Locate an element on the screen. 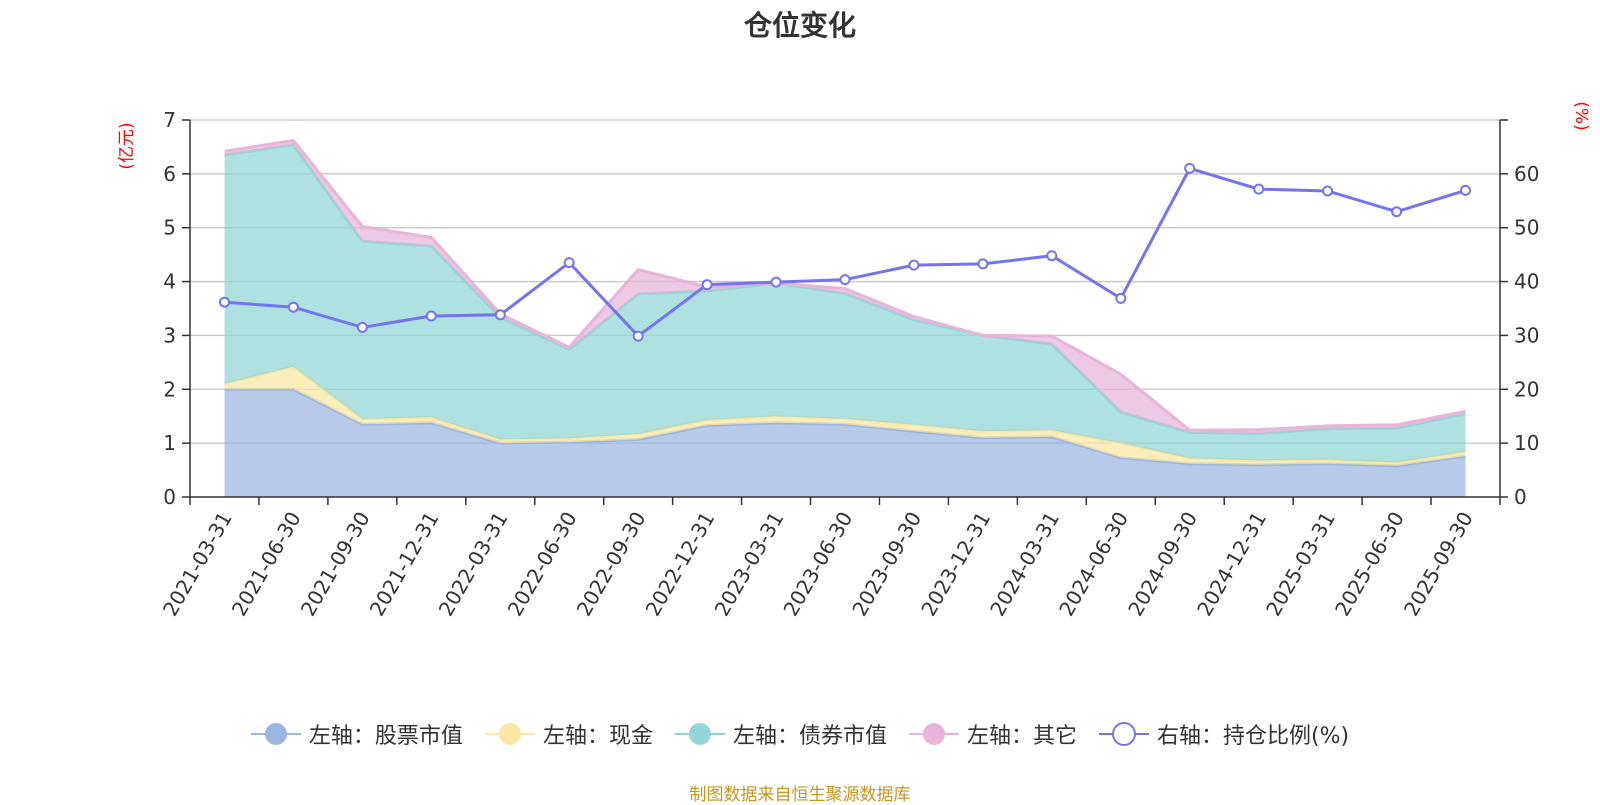 This screenshot has width=1600, height=805. legend-item: 左轴：其它 is located at coordinates (992, 734).